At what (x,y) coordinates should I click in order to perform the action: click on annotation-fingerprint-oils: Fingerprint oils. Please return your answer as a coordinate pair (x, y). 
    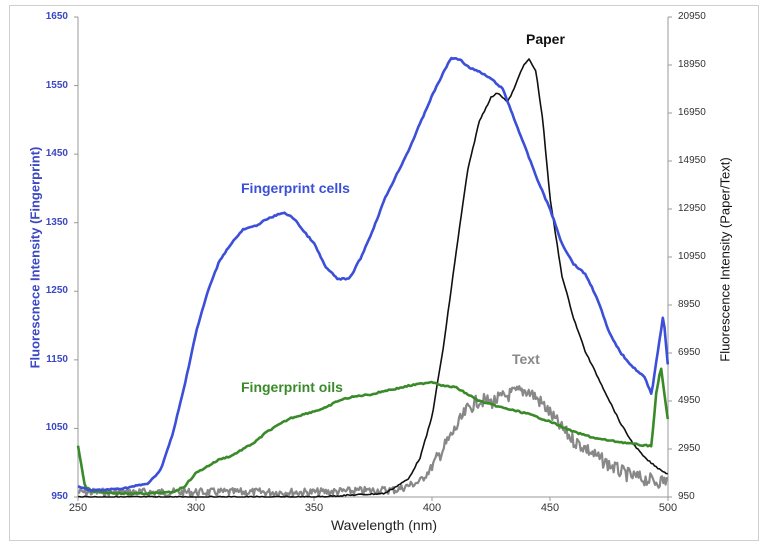
    Looking at the image, I should click on (292, 387).